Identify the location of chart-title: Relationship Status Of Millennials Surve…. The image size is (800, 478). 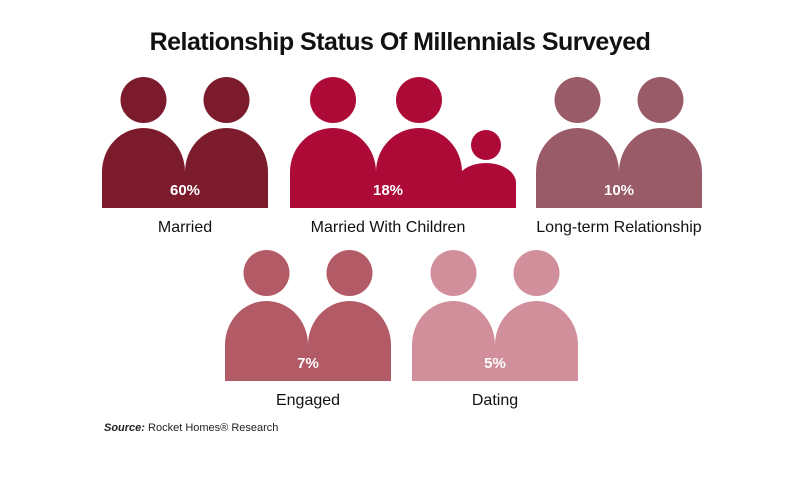
(400, 42).